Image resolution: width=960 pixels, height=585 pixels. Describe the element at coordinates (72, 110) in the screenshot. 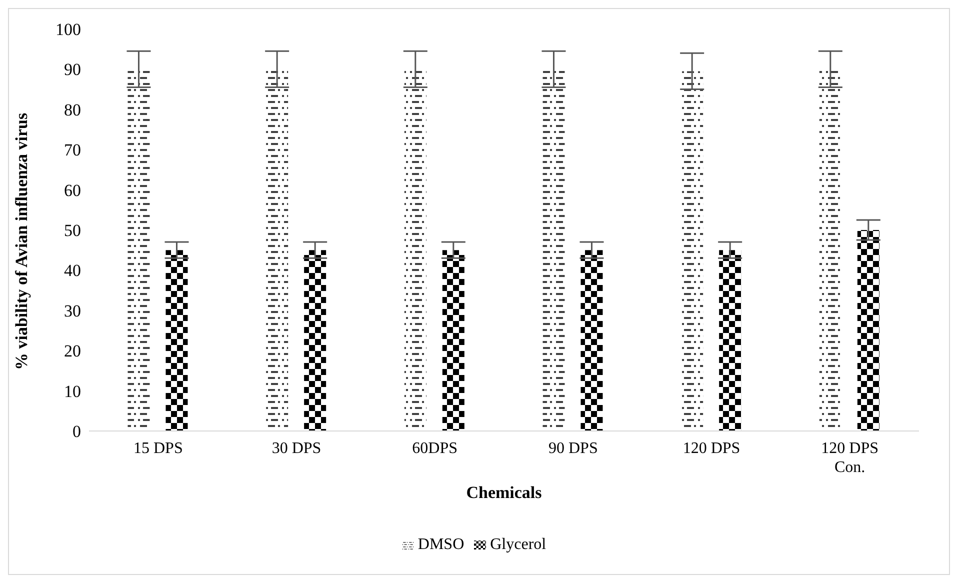

I see `y-tick-label: 80` at that location.